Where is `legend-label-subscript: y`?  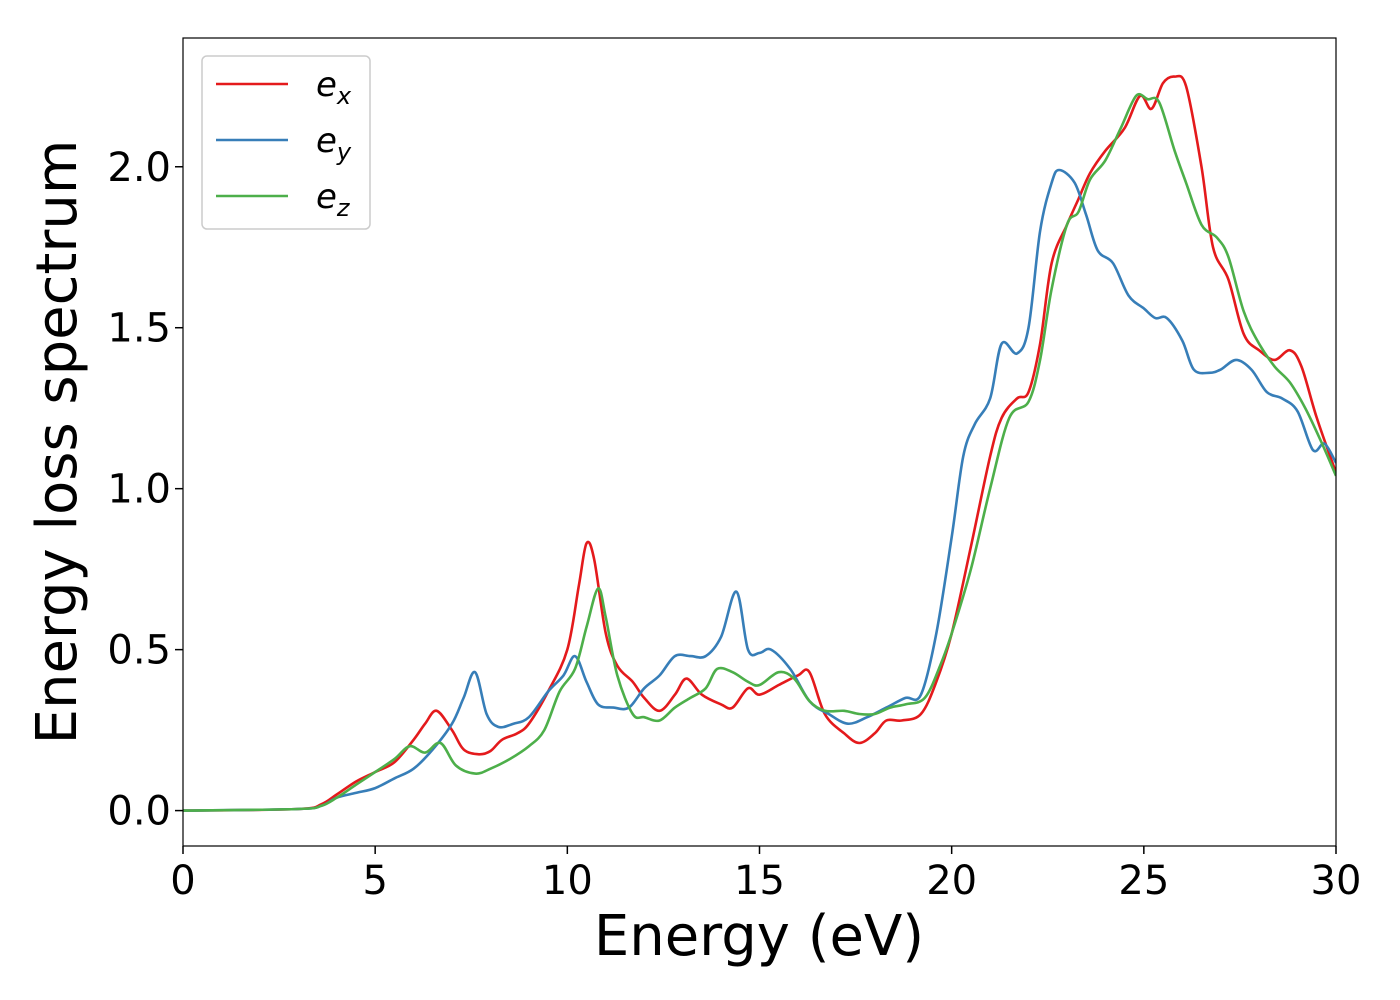 legend-label-subscript: y is located at coordinates (344, 152).